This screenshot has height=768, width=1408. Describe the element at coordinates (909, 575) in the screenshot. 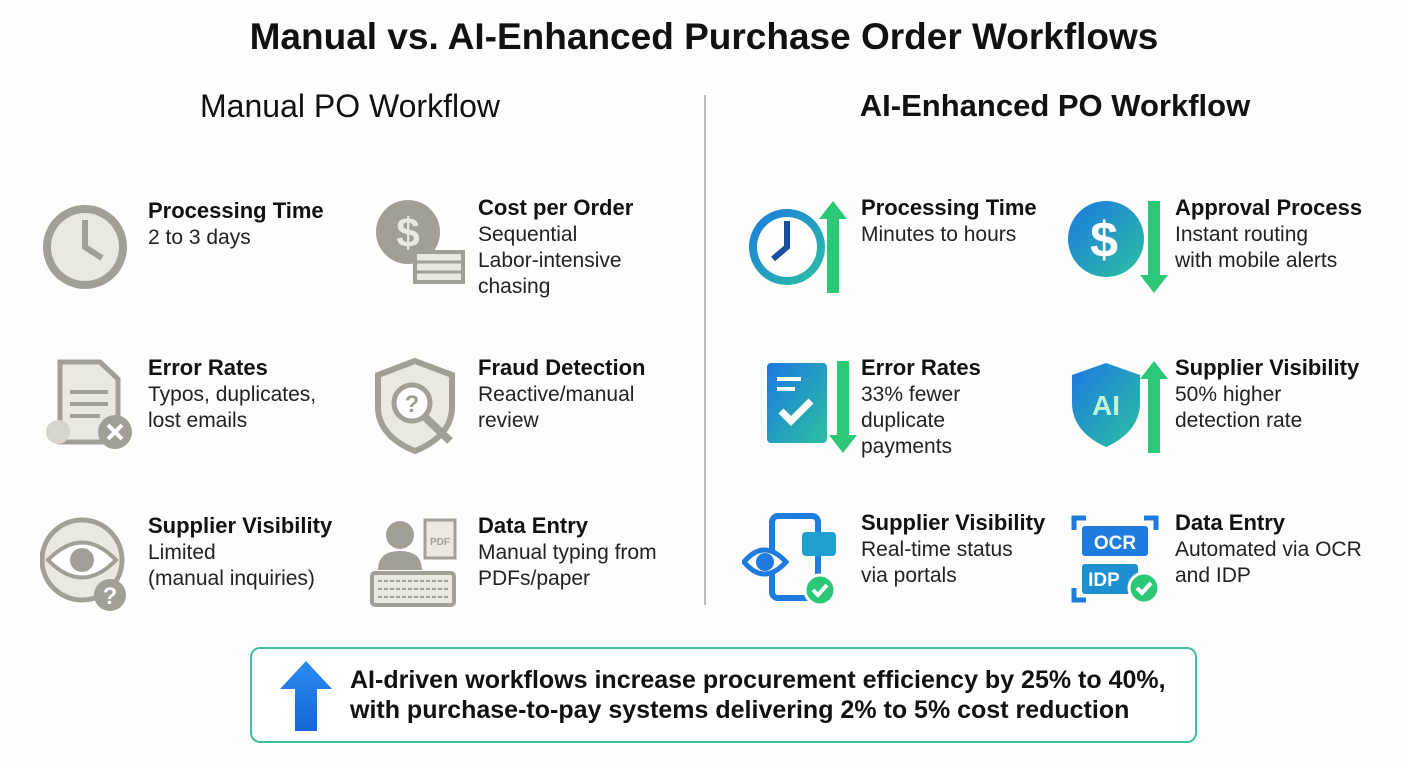

I see `item-desc: via portals` at that location.